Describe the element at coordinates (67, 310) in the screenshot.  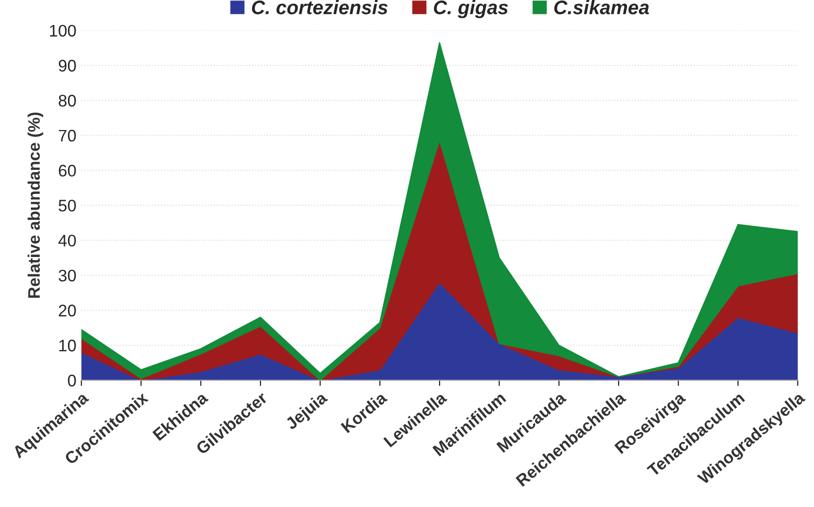
I see `y-tick-label: 20` at that location.